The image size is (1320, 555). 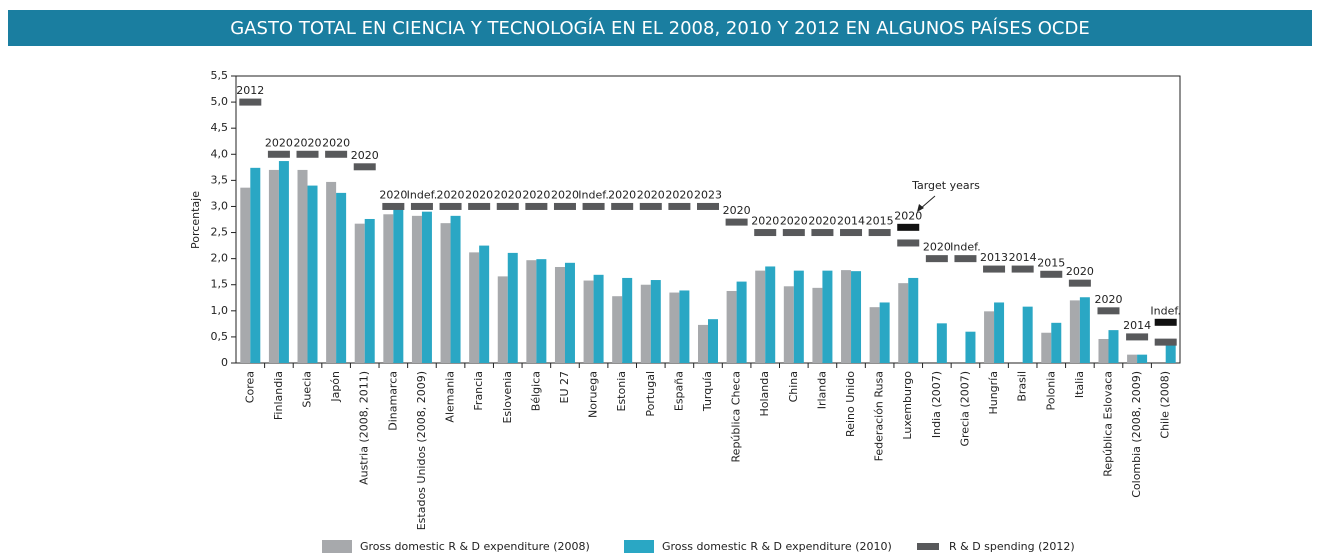 I want to click on target-label: 2015, so click(x=1051, y=262).